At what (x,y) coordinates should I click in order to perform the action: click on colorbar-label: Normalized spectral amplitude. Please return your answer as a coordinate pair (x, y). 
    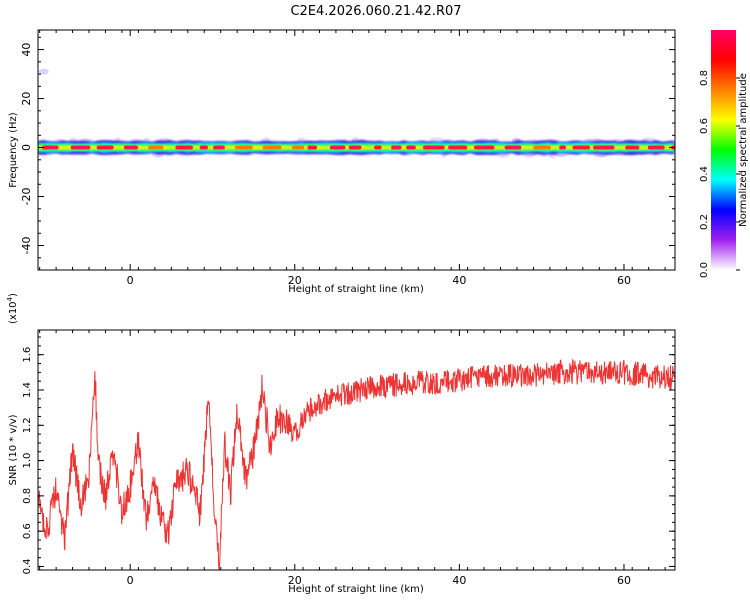
    Looking at the image, I should click on (743, 150).